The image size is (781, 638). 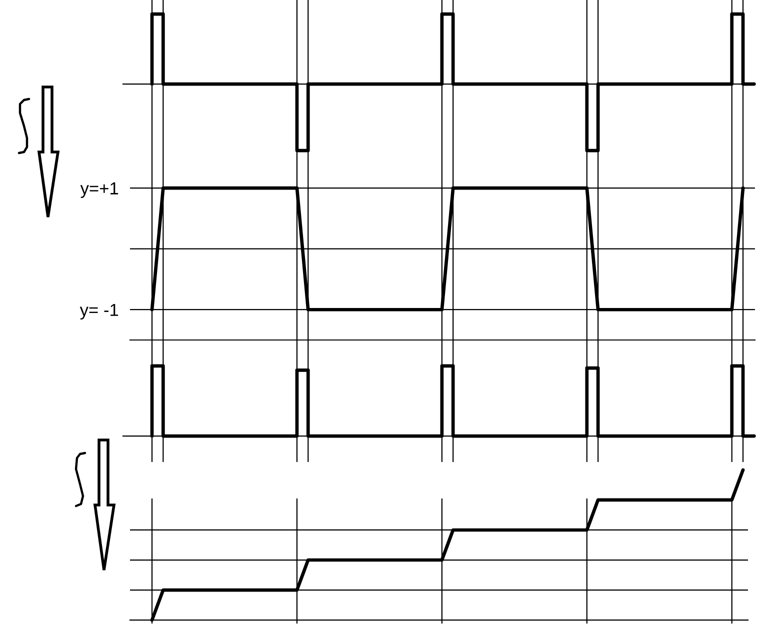 What do you see at coordinates (99, 190) in the screenshot?
I see `y-tick-label: y=+1` at bounding box center [99, 190].